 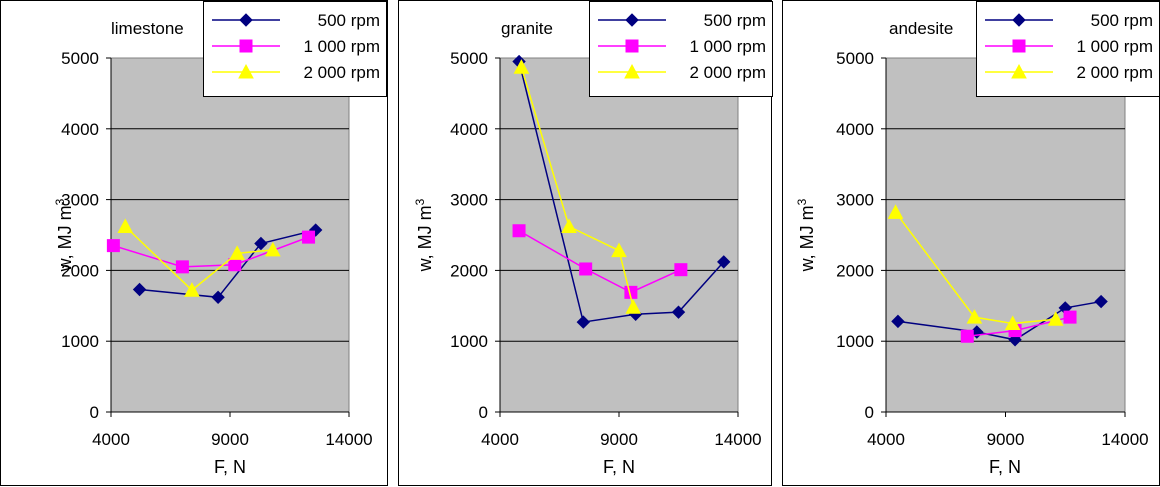 What do you see at coordinates (527, 28) in the screenshot?
I see `panel-title: granite` at bounding box center [527, 28].